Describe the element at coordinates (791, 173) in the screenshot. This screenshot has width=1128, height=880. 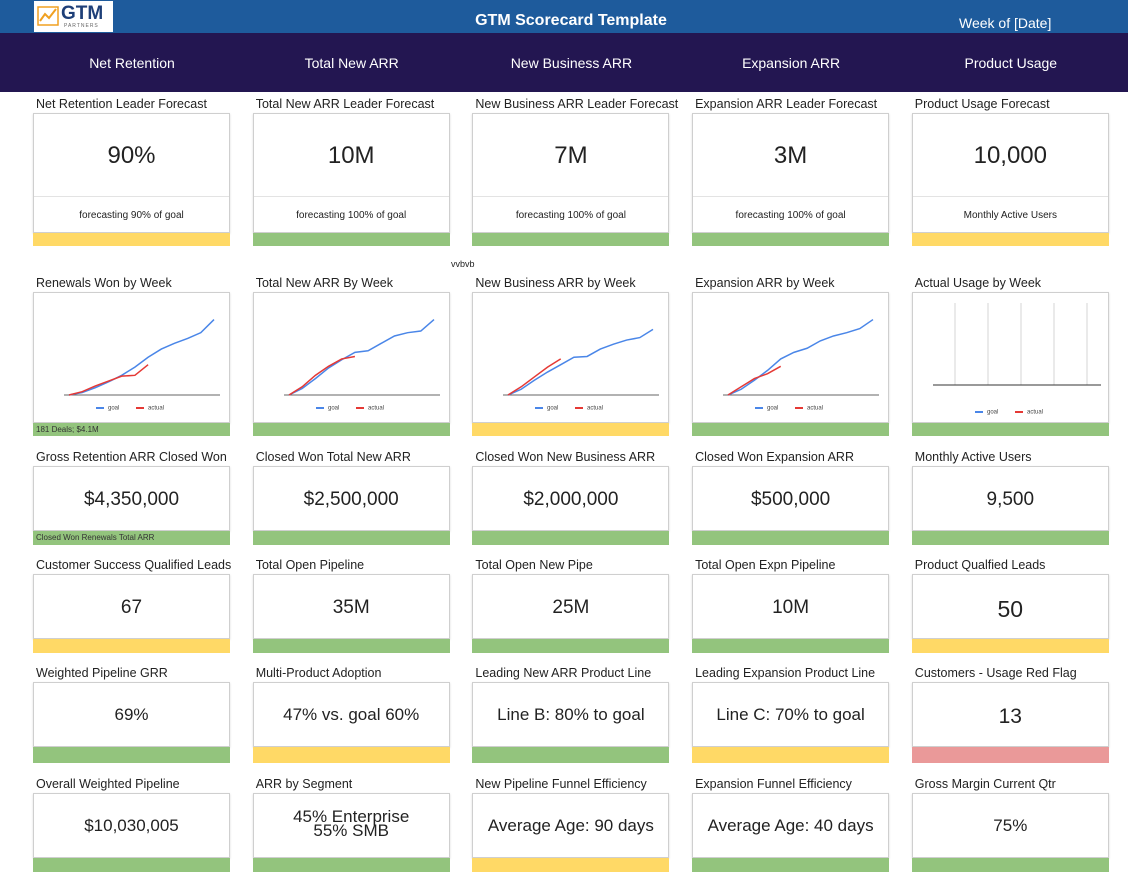
I see `card-box: 3M forecasting 100% of goal` at that location.